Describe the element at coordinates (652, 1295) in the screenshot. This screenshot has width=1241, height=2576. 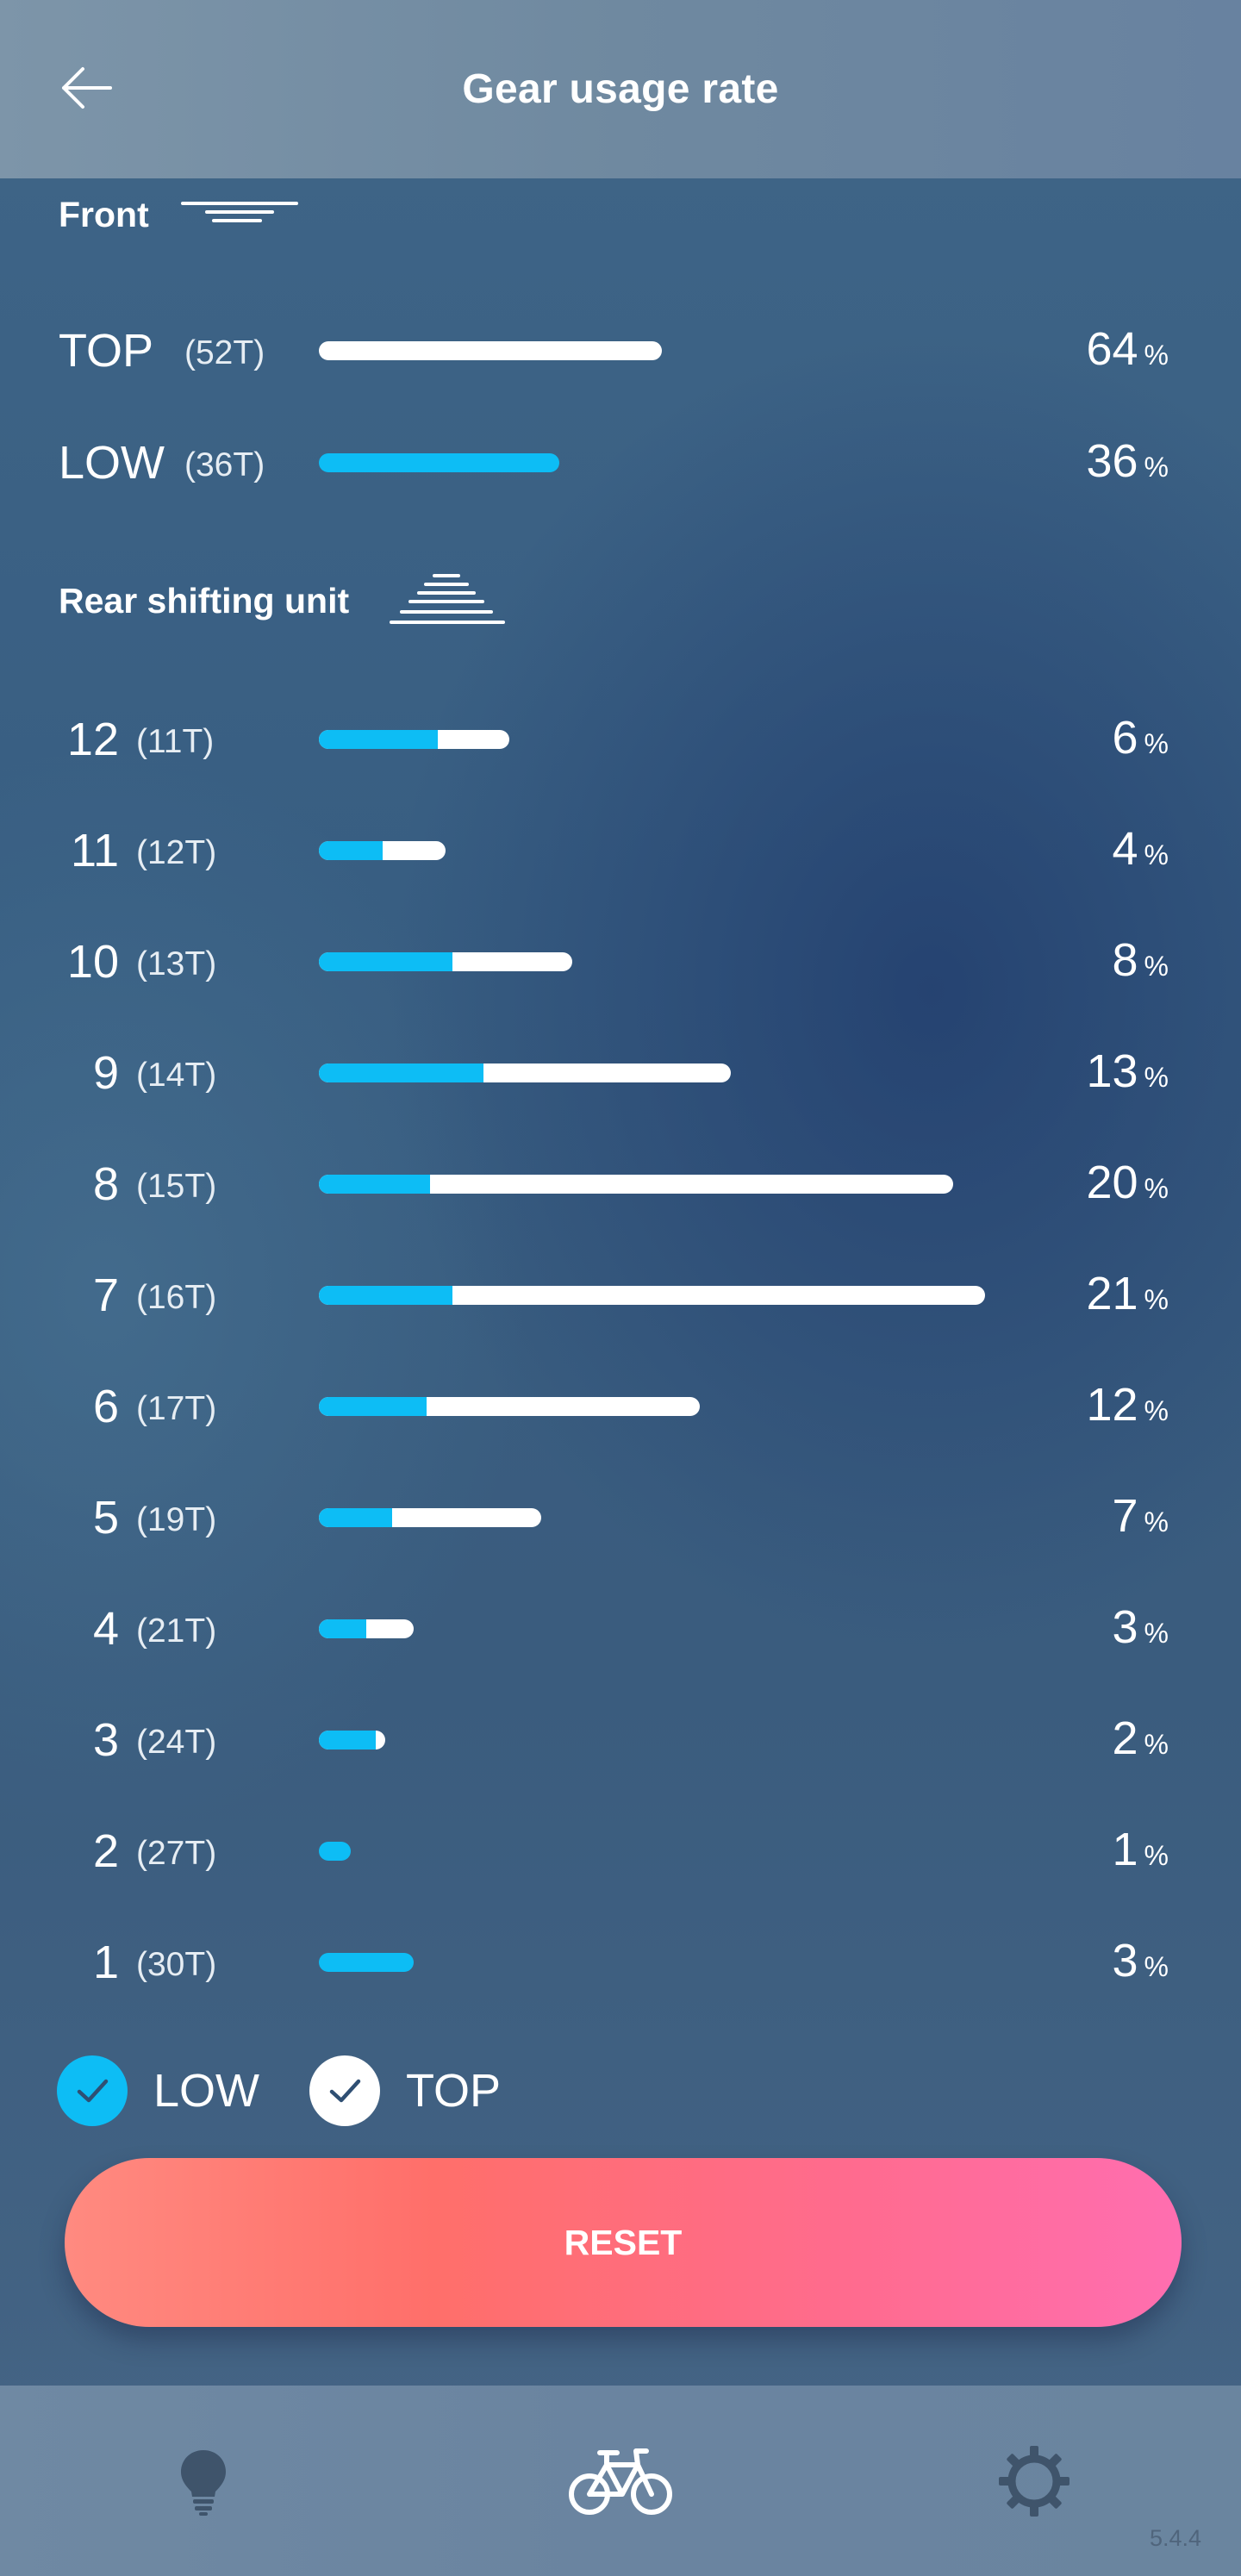
I see `top-usage-bar` at that location.